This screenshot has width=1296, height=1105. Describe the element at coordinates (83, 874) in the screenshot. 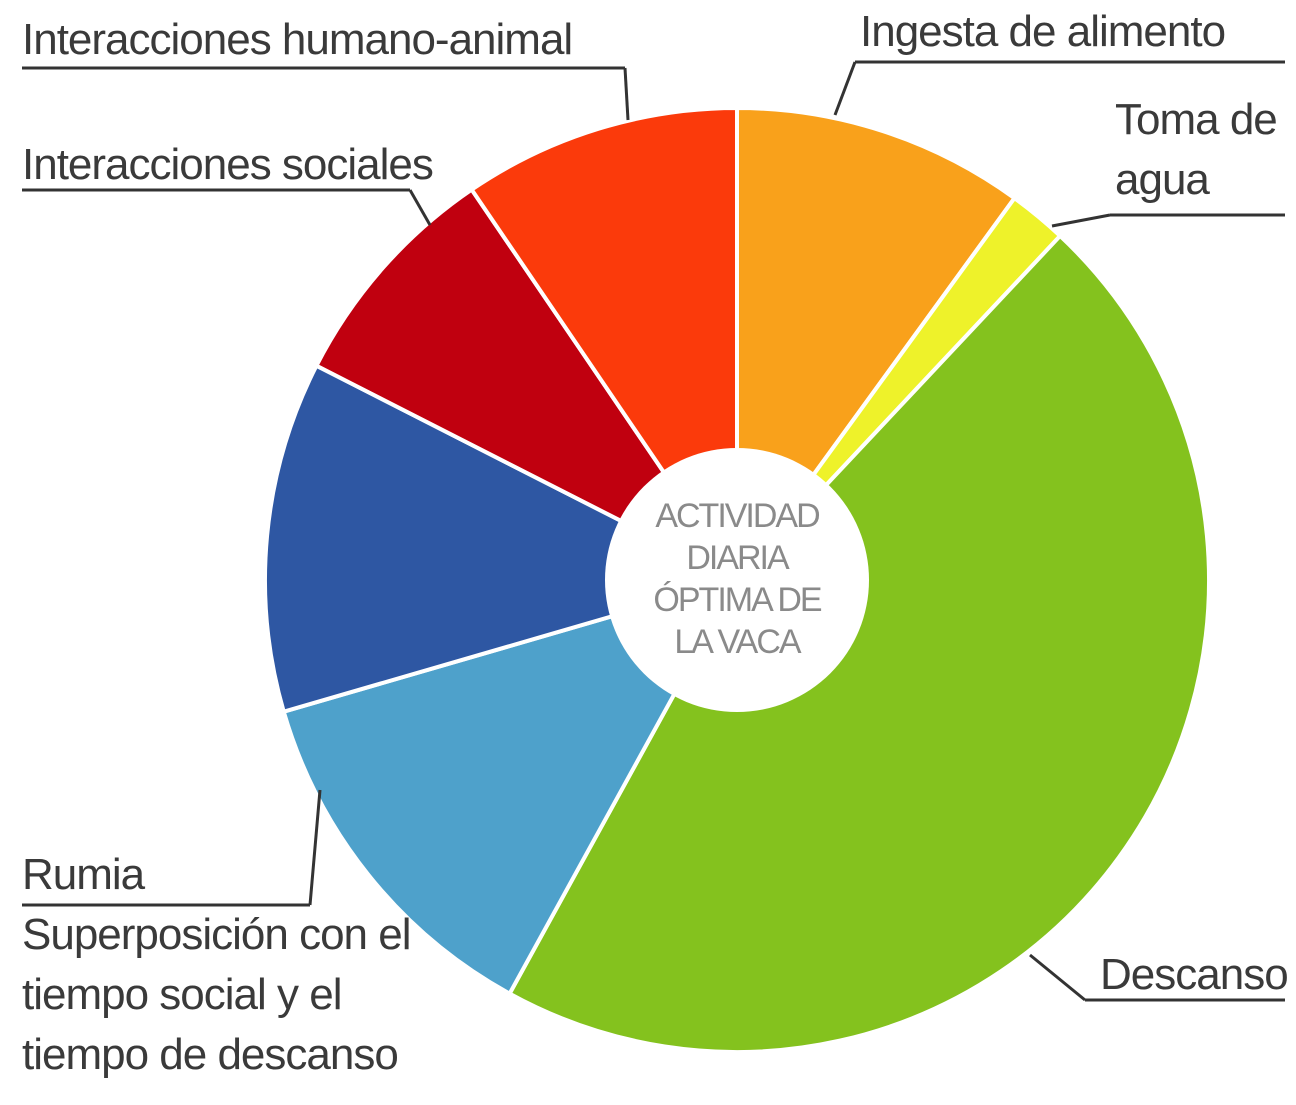

I see `legend-label: Rumia` at that location.